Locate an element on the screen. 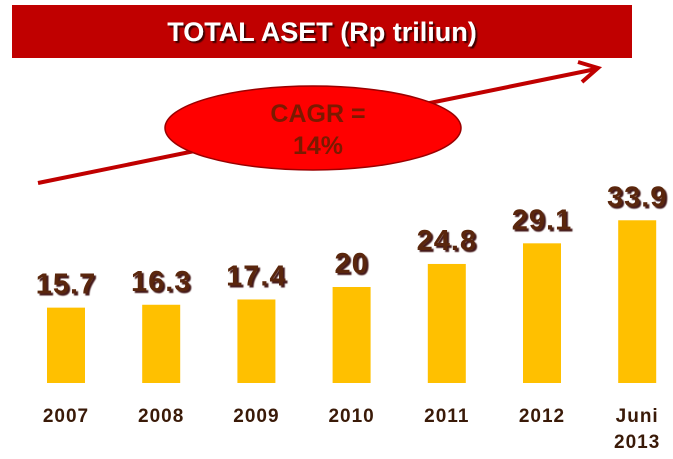 The image size is (673, 459). x-tick-label: 2012 is located at coordinates (542, 416).